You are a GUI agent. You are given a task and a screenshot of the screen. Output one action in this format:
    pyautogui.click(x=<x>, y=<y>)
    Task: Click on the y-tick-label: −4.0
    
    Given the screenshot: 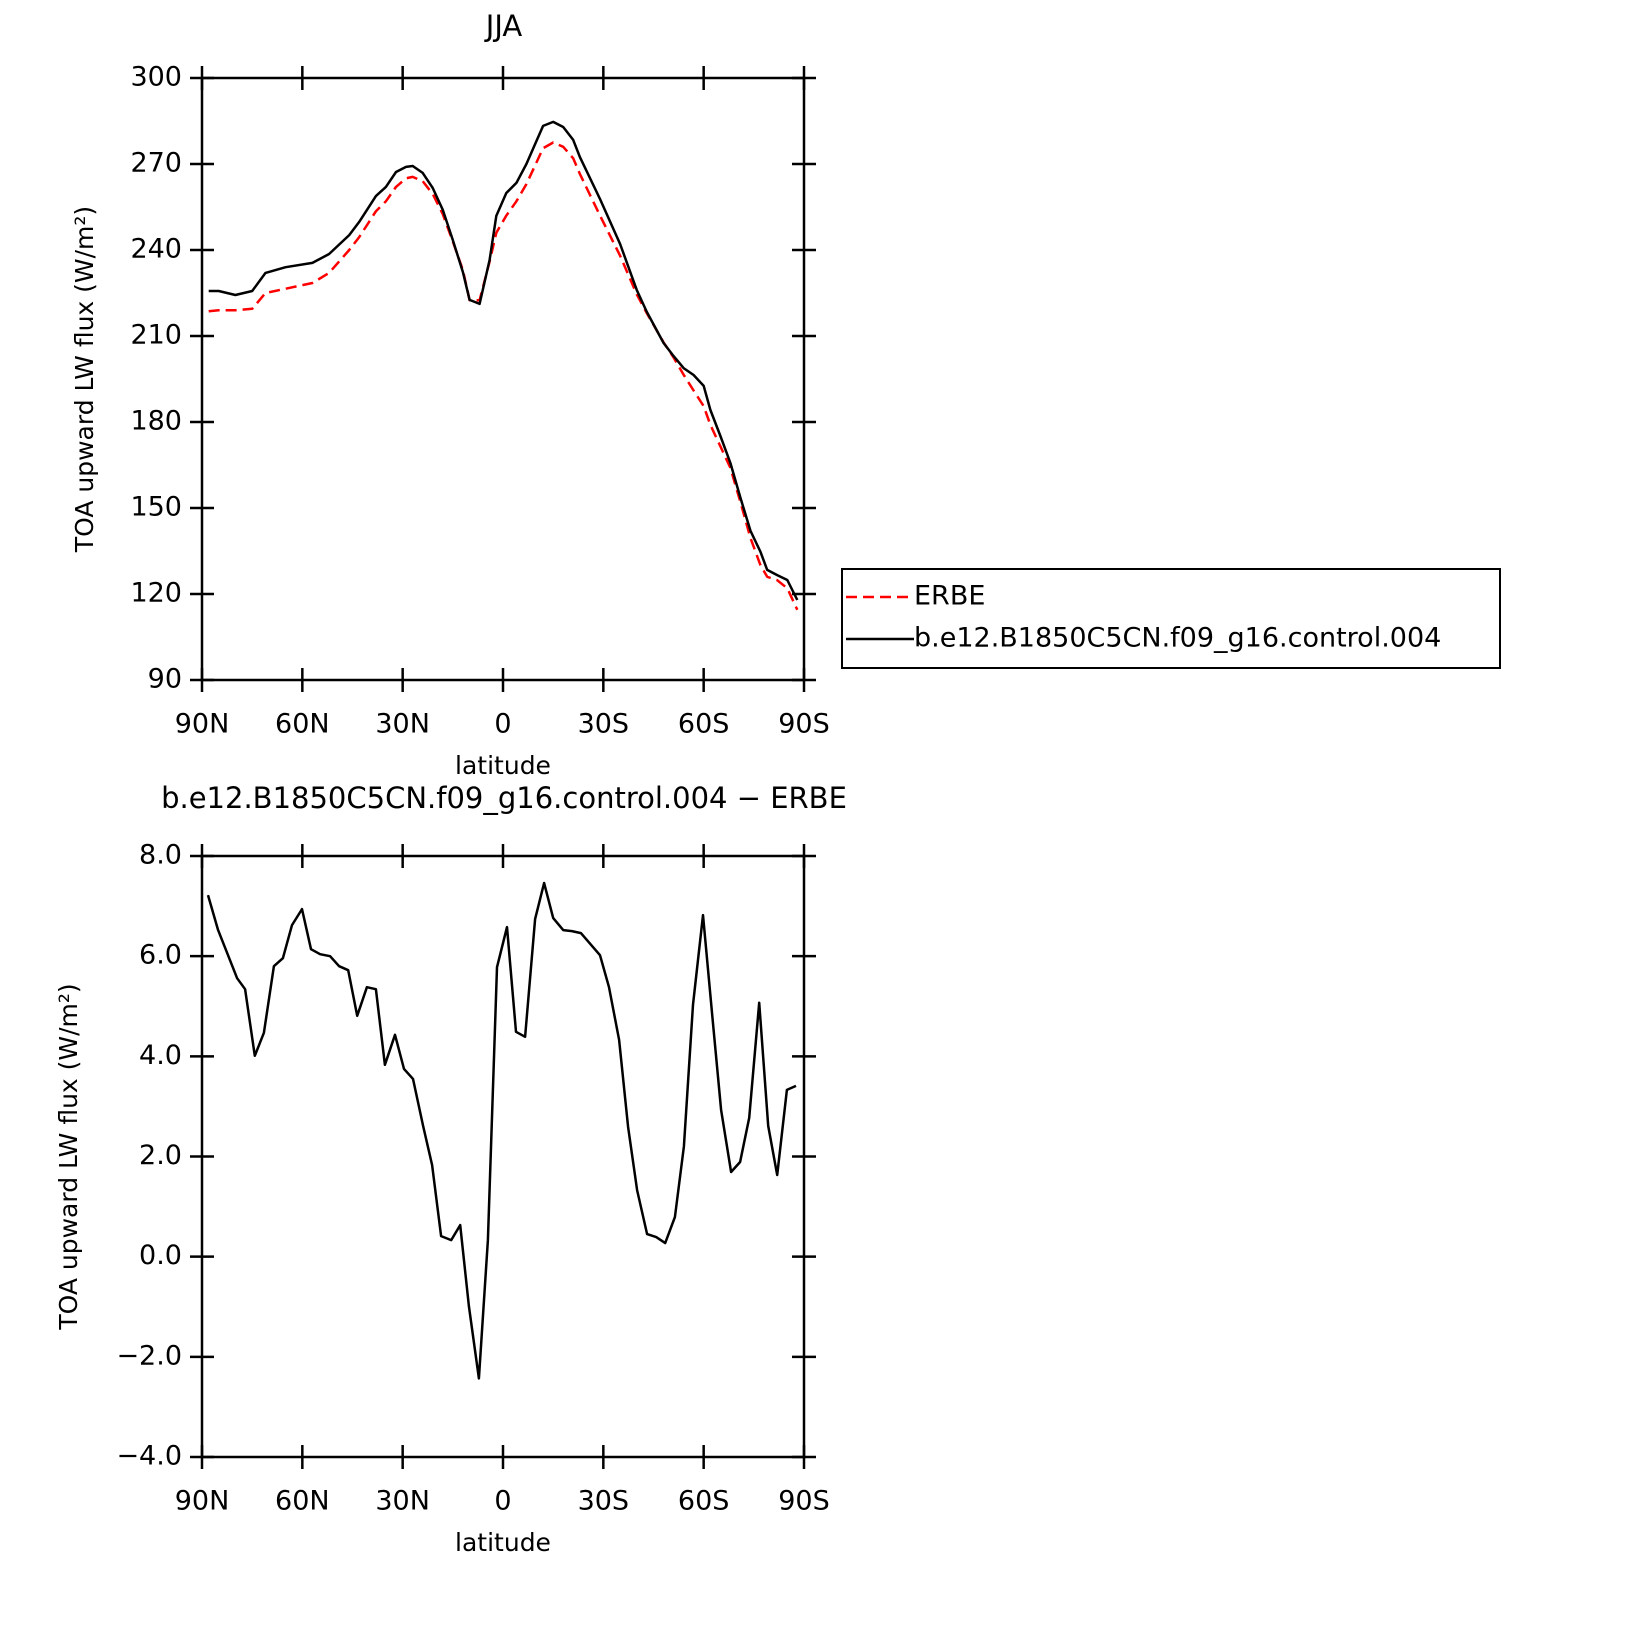 What is the action you would take?
    pyautogui.click(x=149, y=1456)
    